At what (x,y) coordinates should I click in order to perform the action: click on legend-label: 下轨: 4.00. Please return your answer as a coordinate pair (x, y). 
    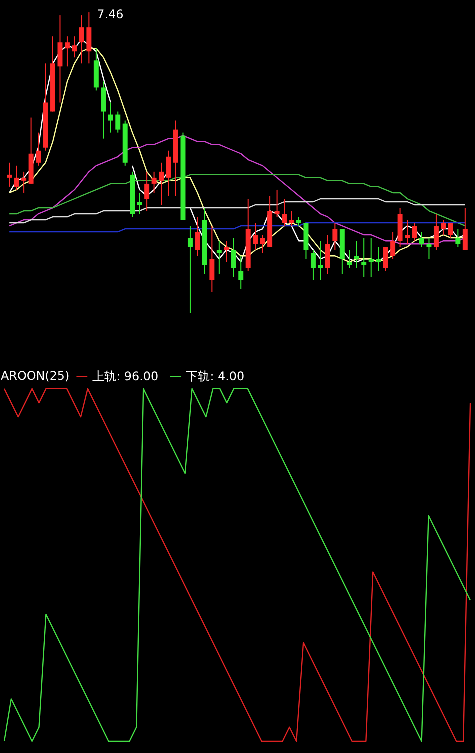
    Looking at the image, I should click on (215, 377).